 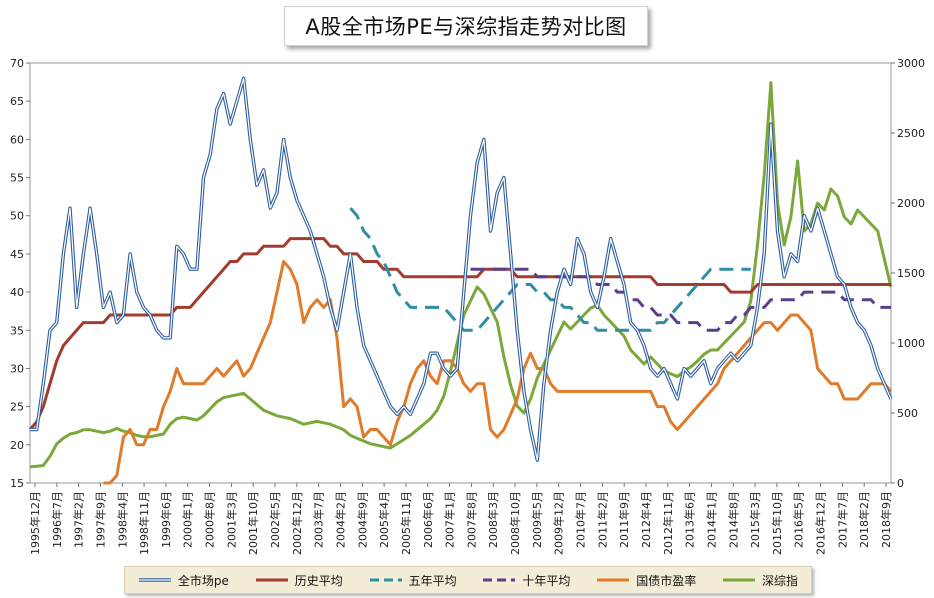 I want to click on right-y-tick-label: 1000, so click(x=911, y=343).